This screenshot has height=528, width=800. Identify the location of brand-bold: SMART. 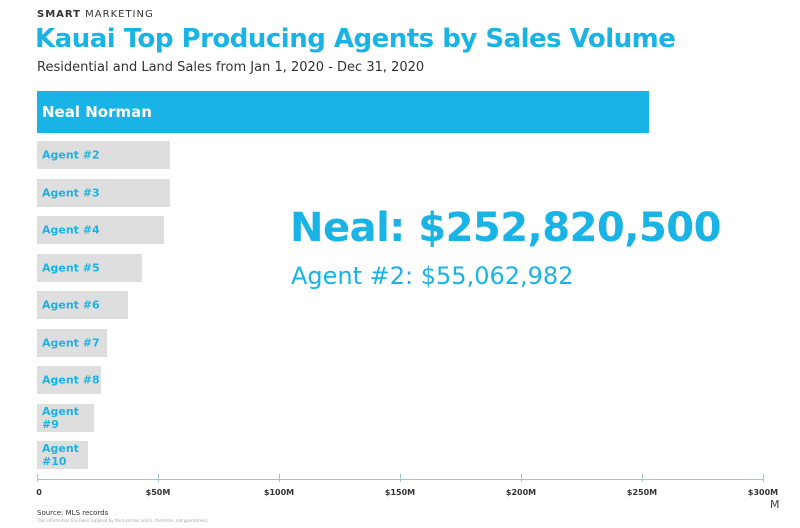
(59, 14).